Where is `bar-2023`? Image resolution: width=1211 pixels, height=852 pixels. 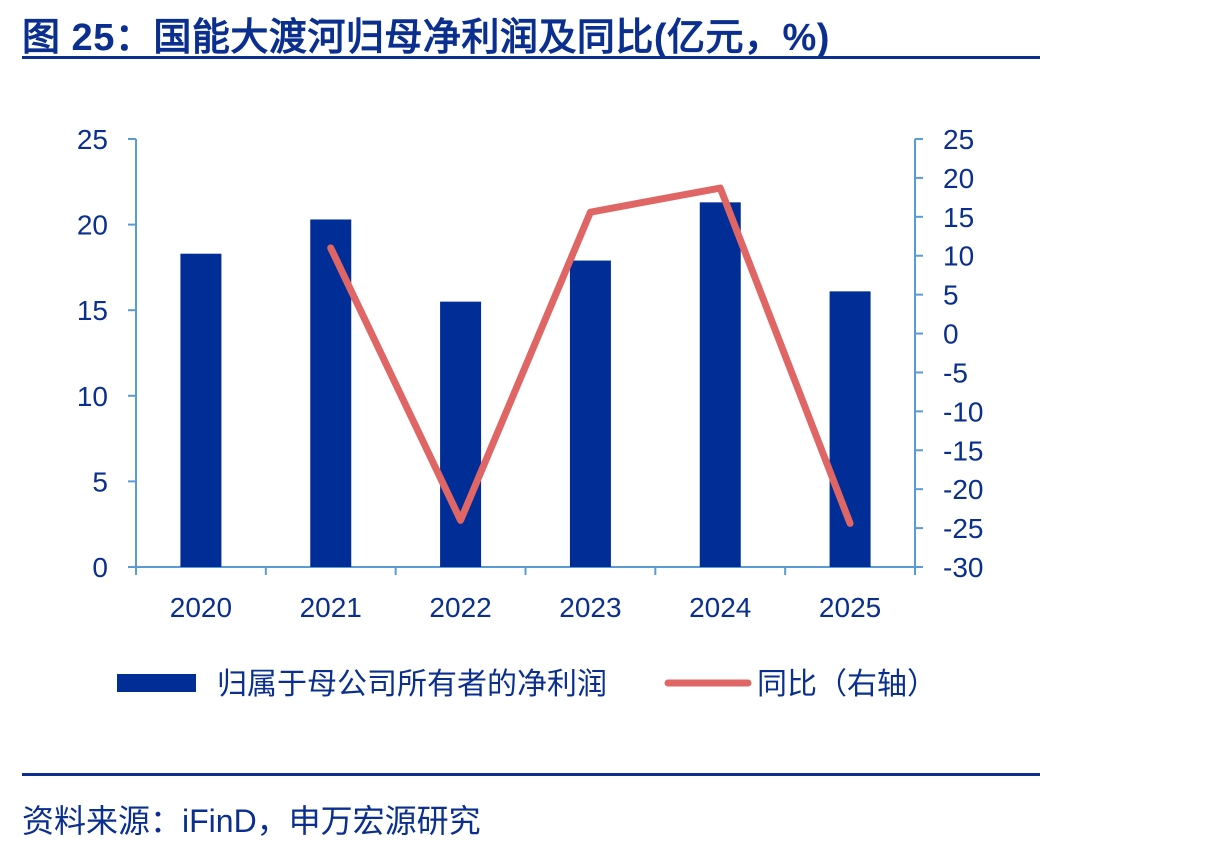 bar-2023 is located at coordinates (590, 413).